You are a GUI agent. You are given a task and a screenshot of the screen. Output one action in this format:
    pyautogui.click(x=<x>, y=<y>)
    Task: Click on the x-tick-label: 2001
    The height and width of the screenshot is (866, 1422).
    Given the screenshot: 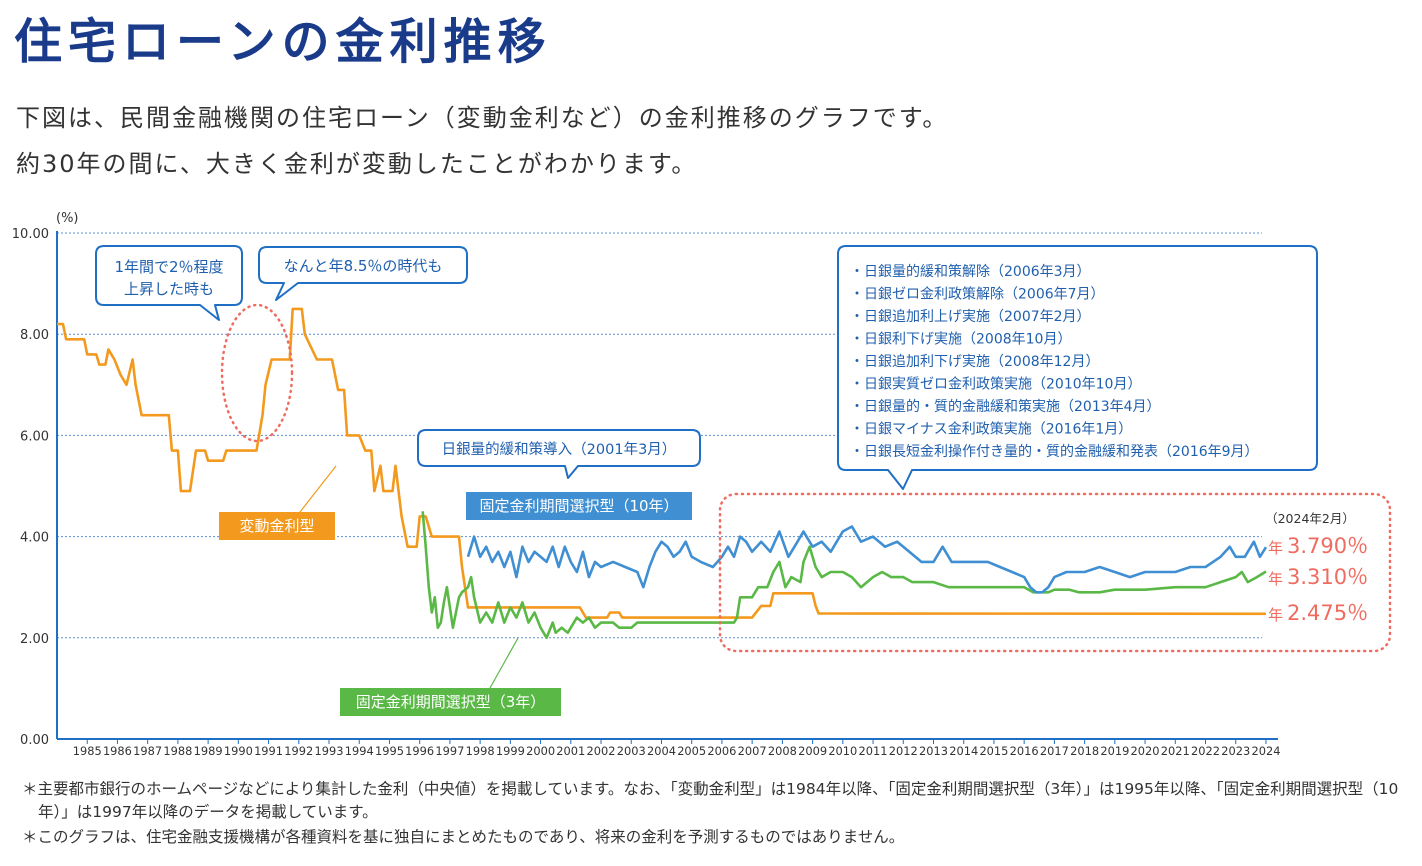 What is the action you would take?
    pyautogui.click(x=570, y=751)
    